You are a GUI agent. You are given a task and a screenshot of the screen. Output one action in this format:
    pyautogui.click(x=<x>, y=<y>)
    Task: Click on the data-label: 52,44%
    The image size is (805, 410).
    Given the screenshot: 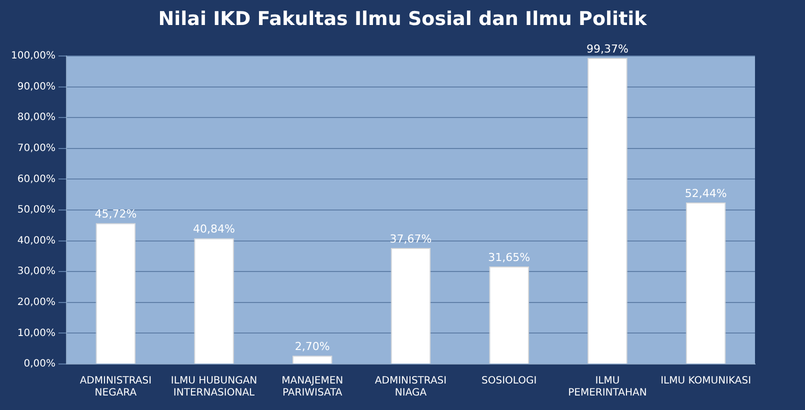 What is the action you would take?
    pyautogui.click(x=705, y=193)
    